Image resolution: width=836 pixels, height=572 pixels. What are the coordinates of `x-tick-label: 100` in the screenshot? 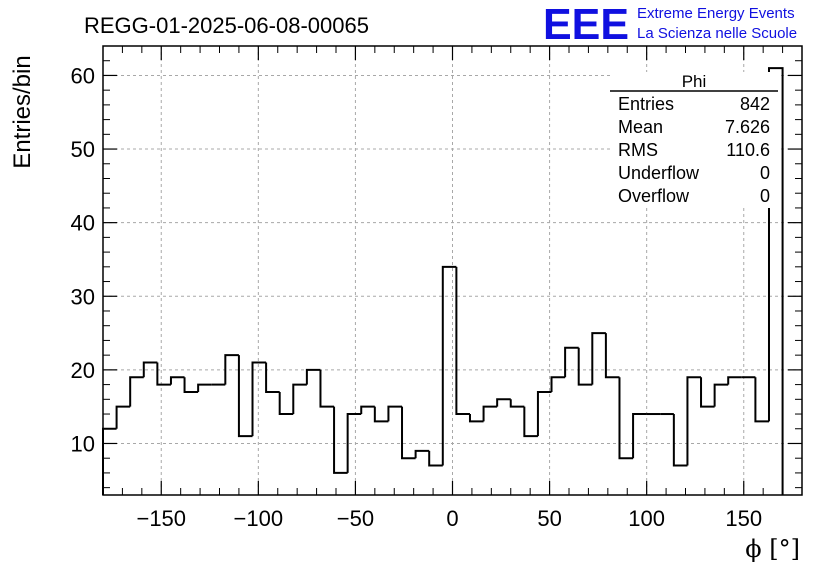 It's located at (646, 518).